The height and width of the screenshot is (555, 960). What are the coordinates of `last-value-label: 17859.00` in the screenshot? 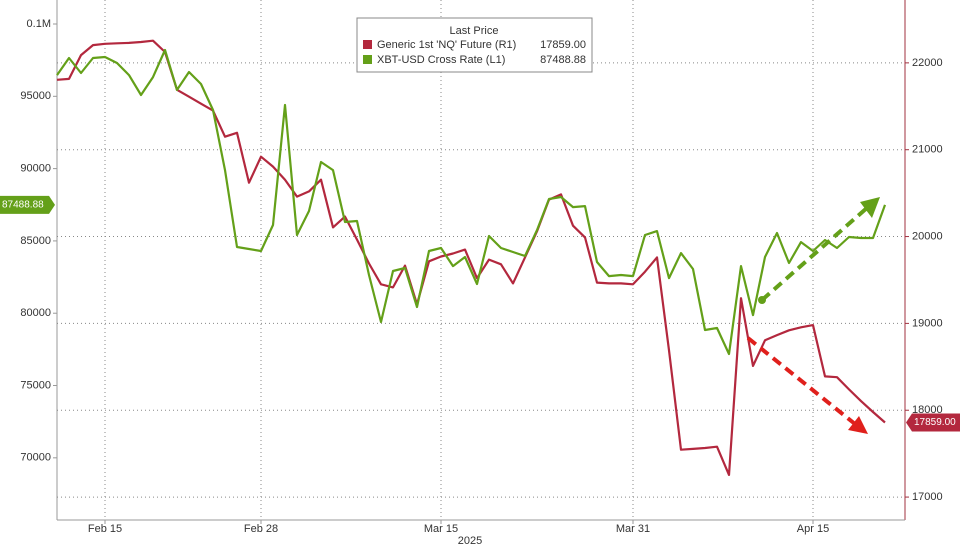 It's located at (935, 422).